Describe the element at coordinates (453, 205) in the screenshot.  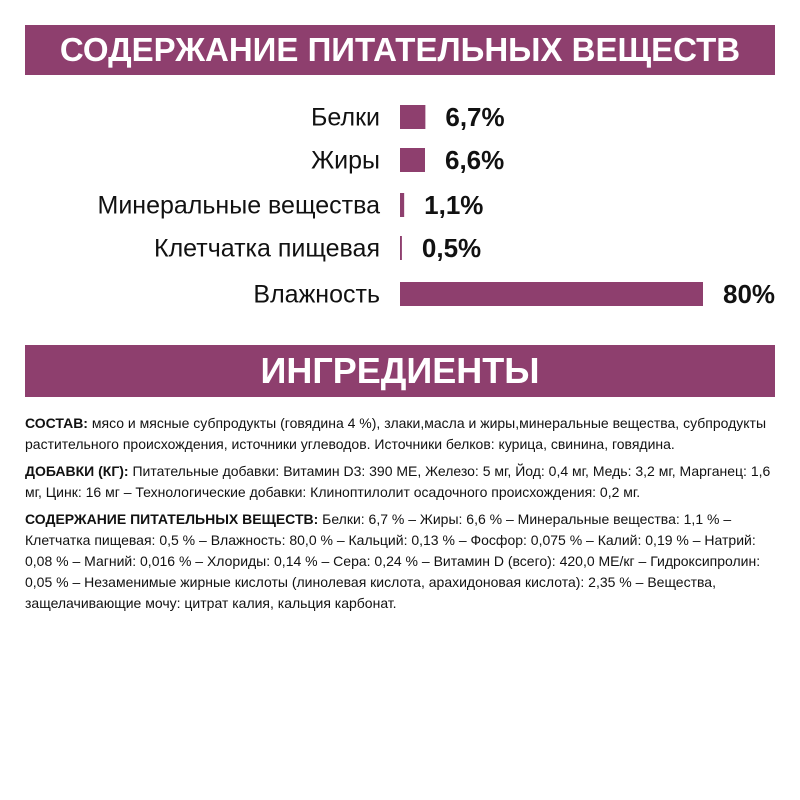
I see `value-label: 1,1%` at that location.